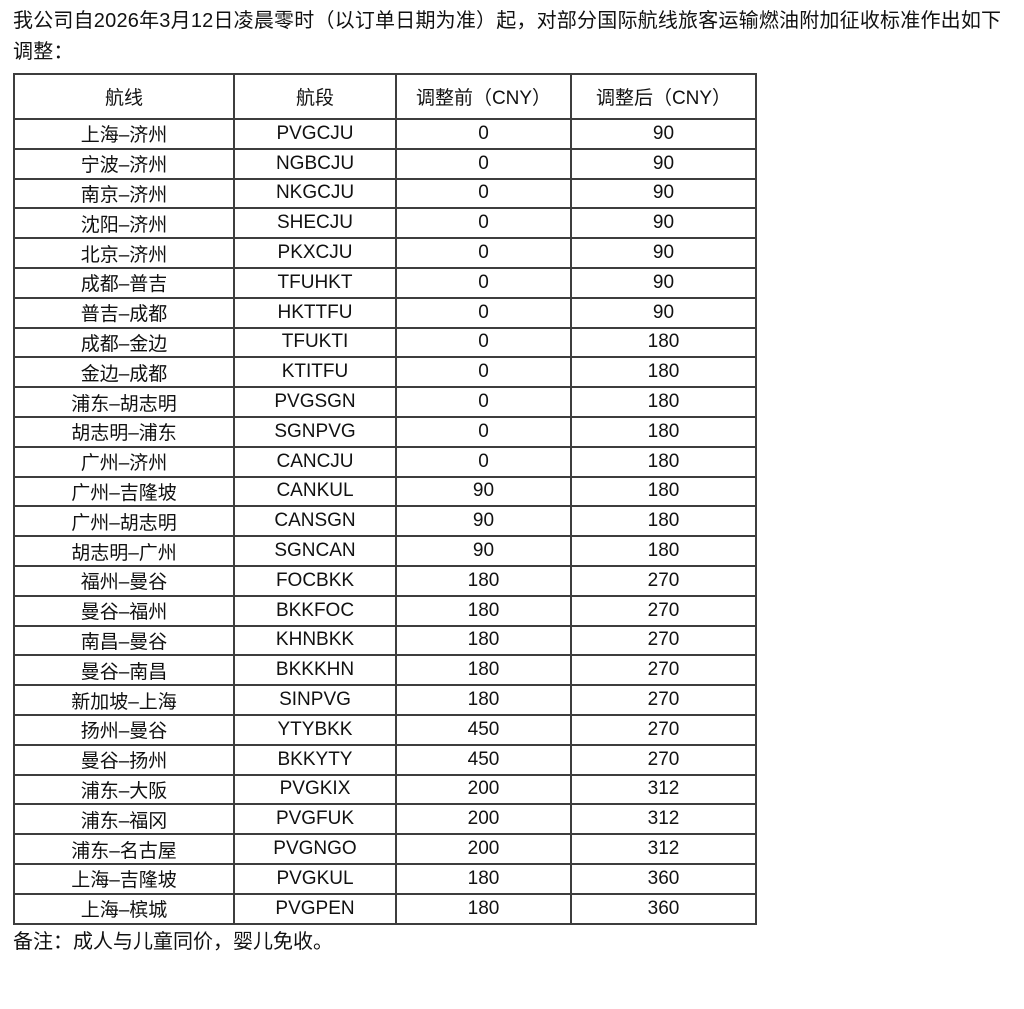 This screenshot has height=1009, width=1024. Describe the element at coordinates (124, 134) in the screenshot. I see `route-cell: 上海–济州` at that location.